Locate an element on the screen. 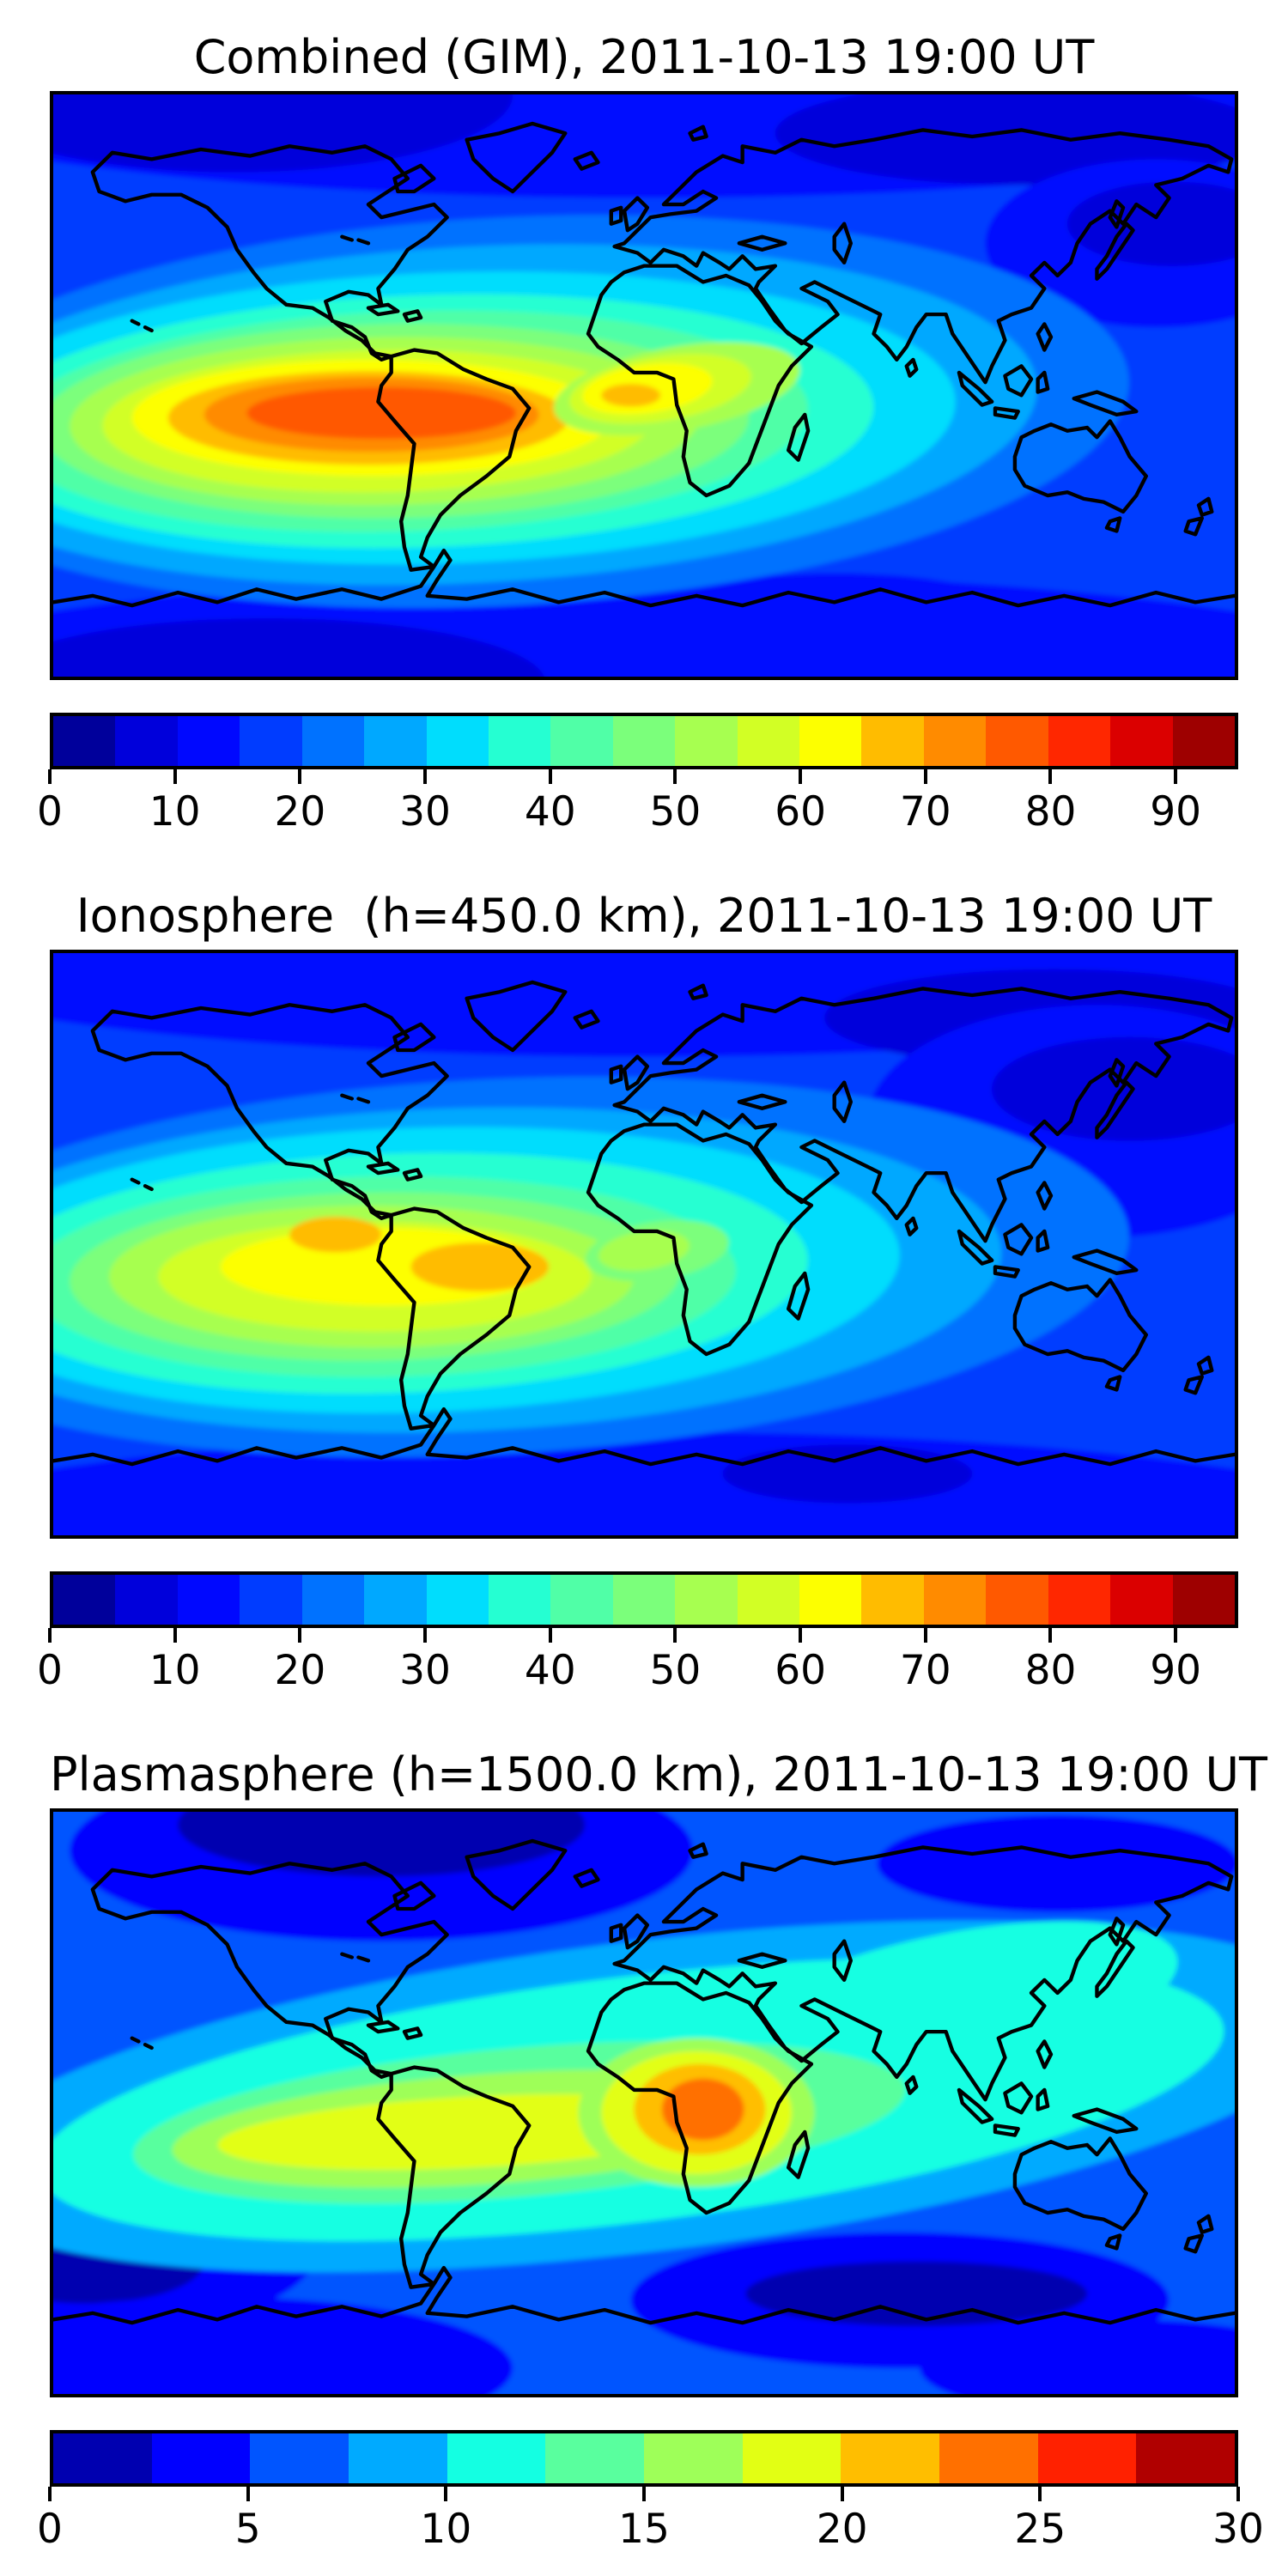 The height and width of the screenshot is (2576, 1288). colorbar-combined is located at coordinates (644, 741).